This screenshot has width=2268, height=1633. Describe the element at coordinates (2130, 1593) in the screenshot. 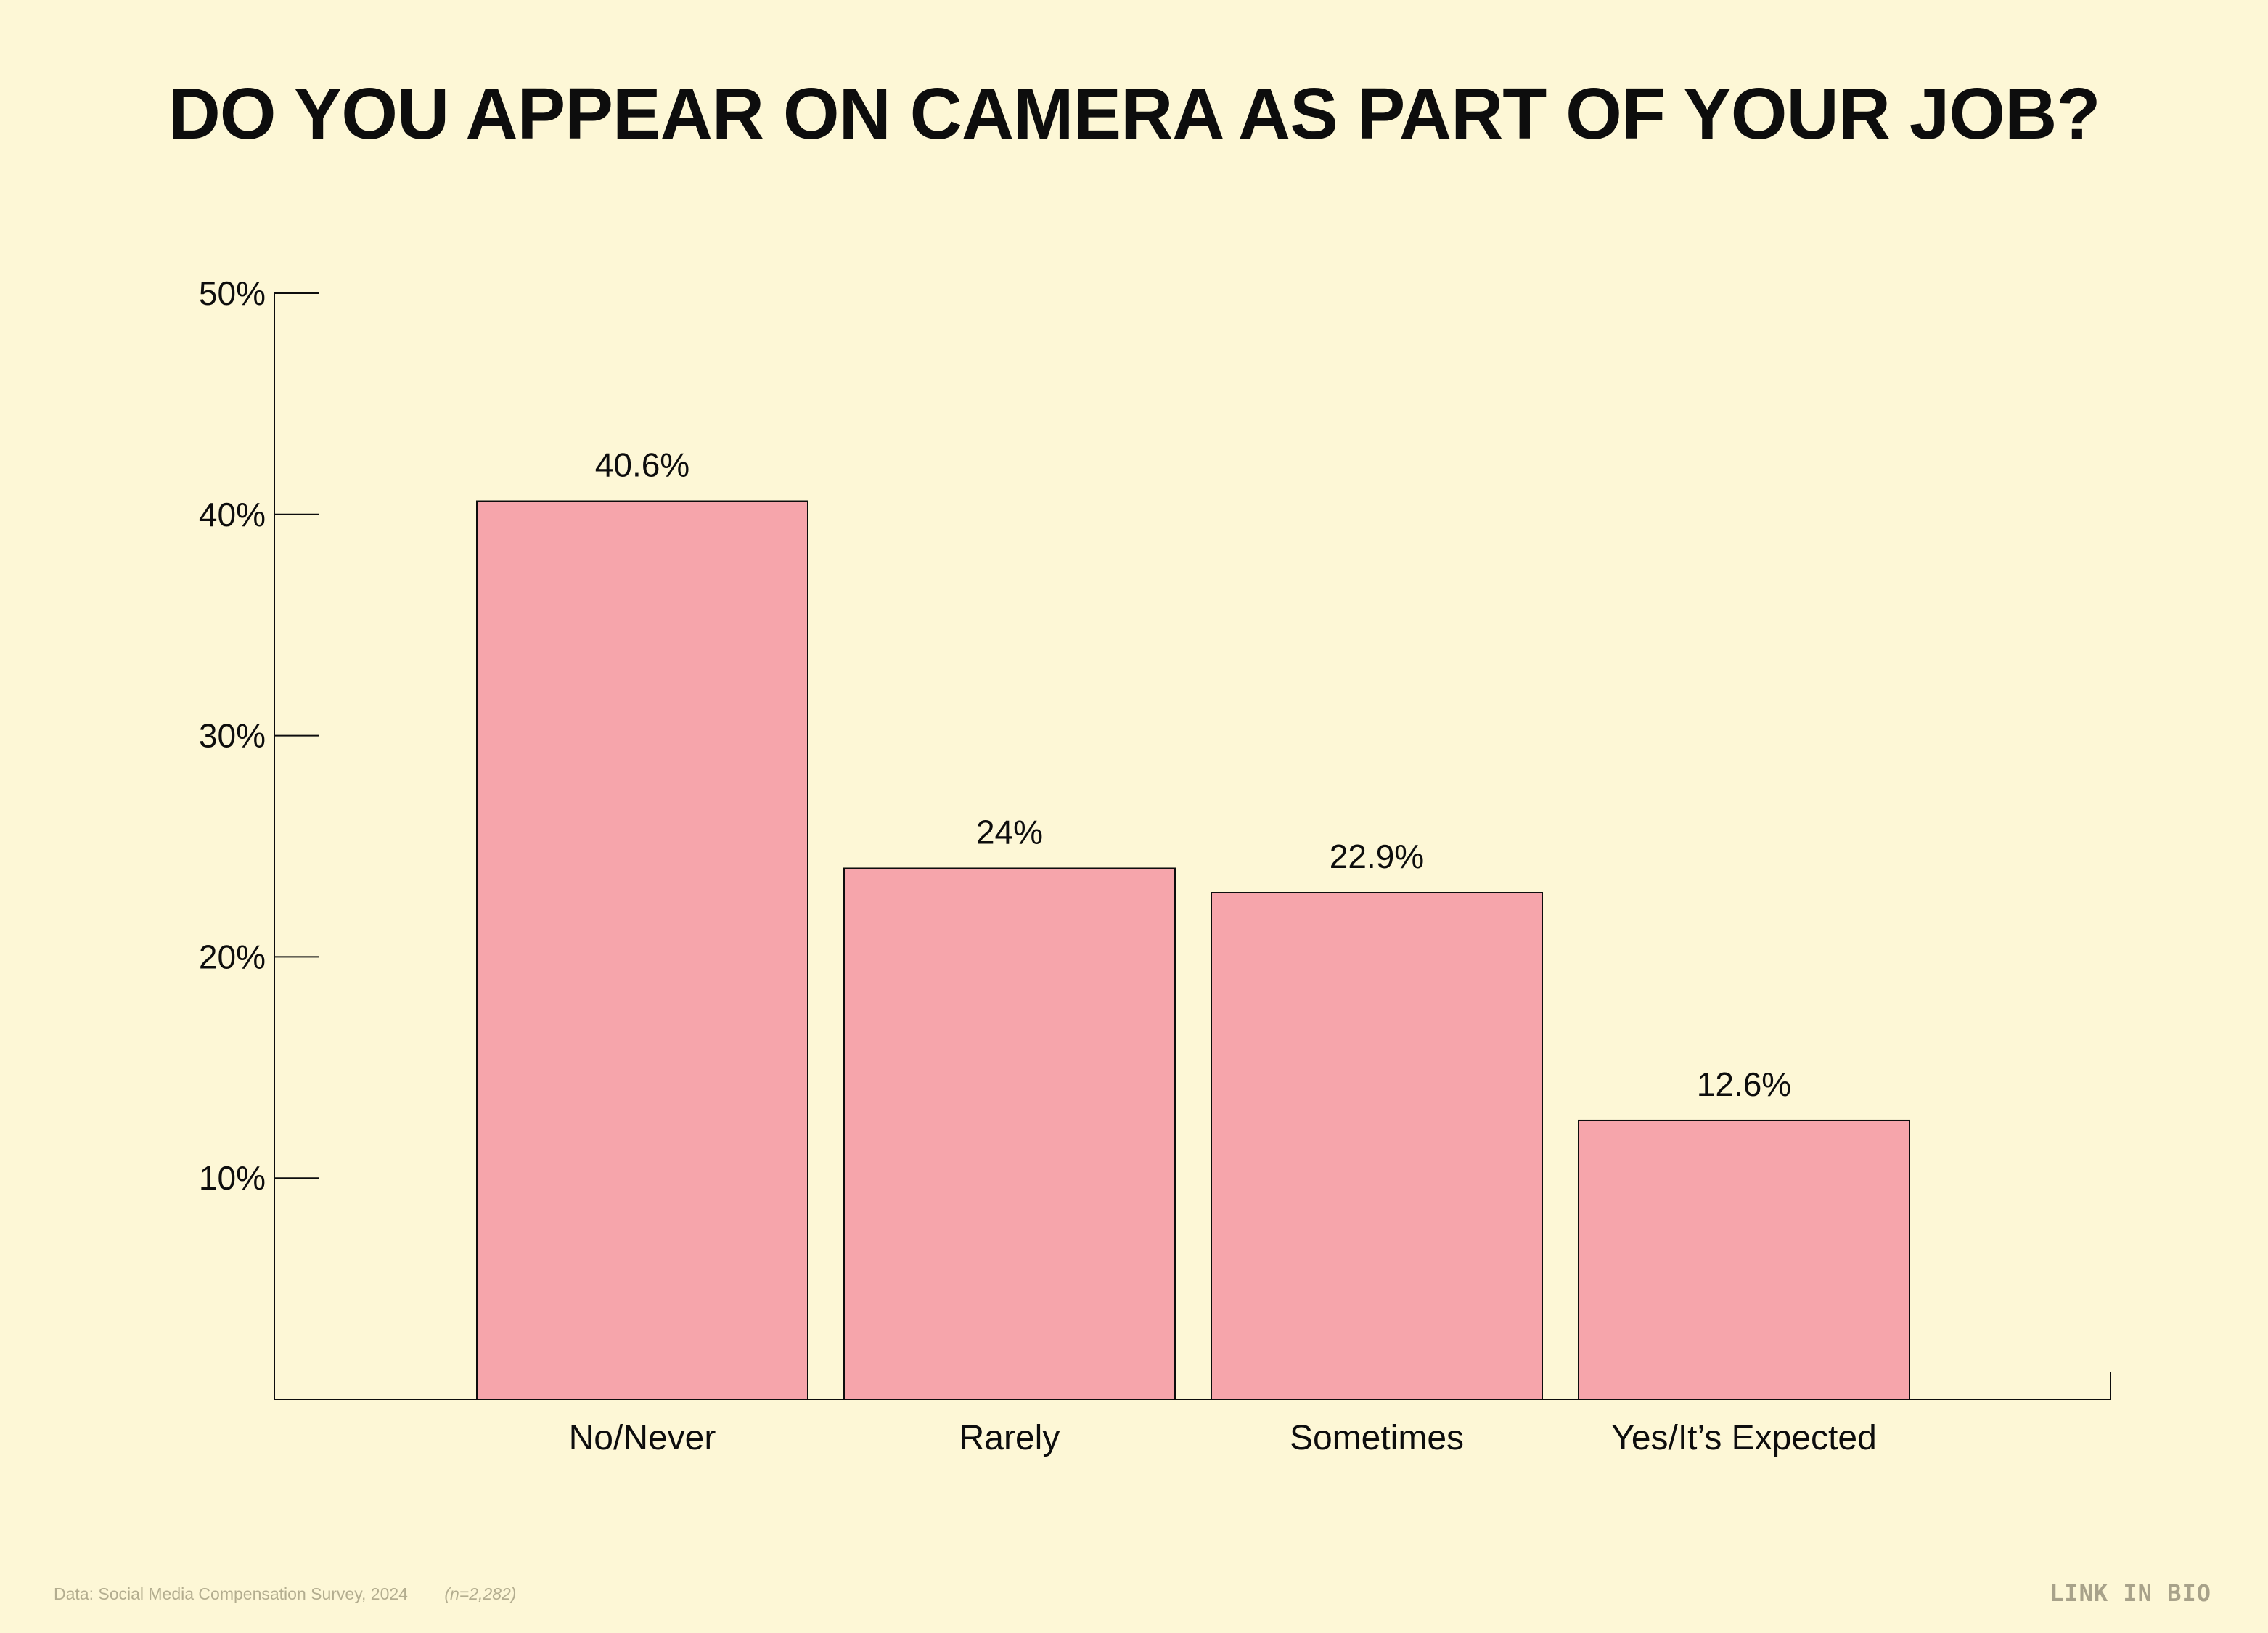

I see `link-in-bio-logo: LINK IN BIO` at that location.